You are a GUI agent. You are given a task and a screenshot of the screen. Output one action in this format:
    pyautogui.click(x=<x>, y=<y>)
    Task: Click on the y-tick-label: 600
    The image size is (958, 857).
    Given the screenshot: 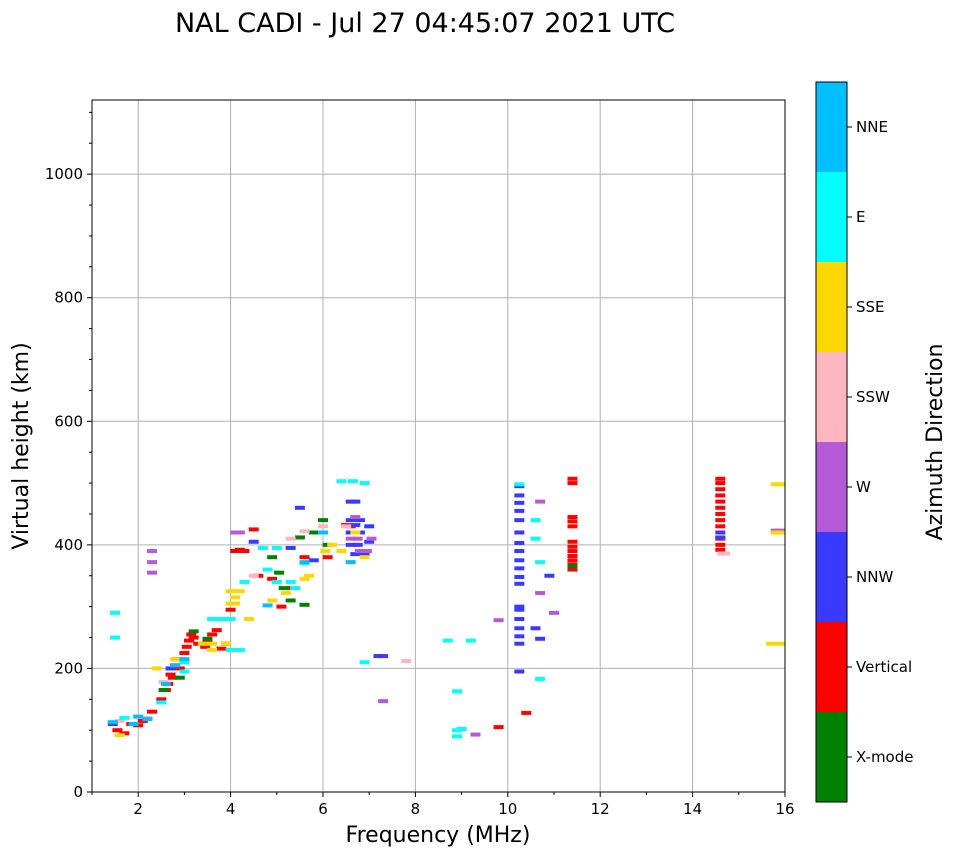 What is the action you would take?
    pyautogui.click(x=68, y=421)
    